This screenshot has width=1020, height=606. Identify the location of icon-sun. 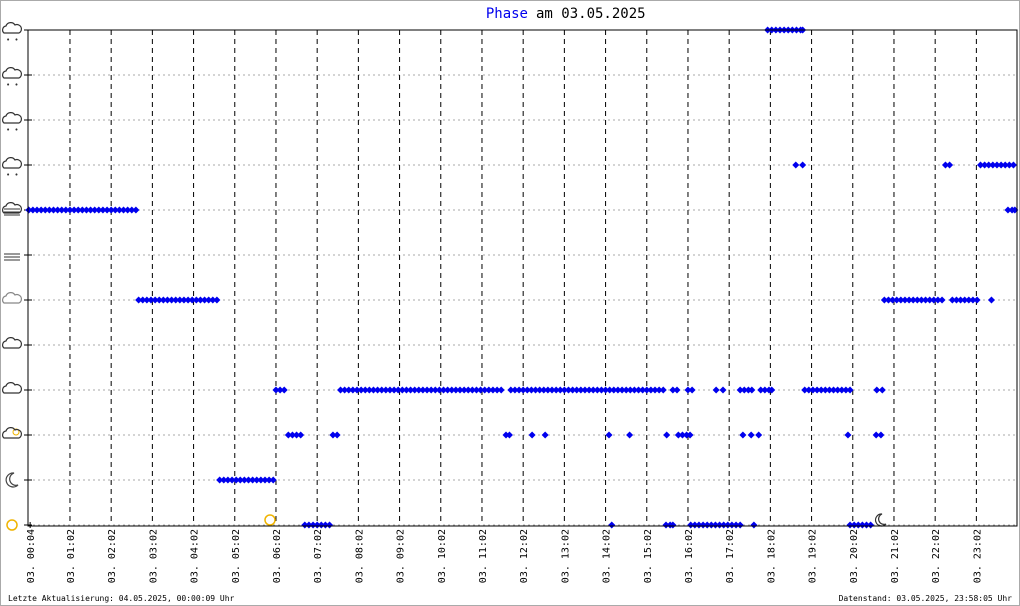
(12, 525).